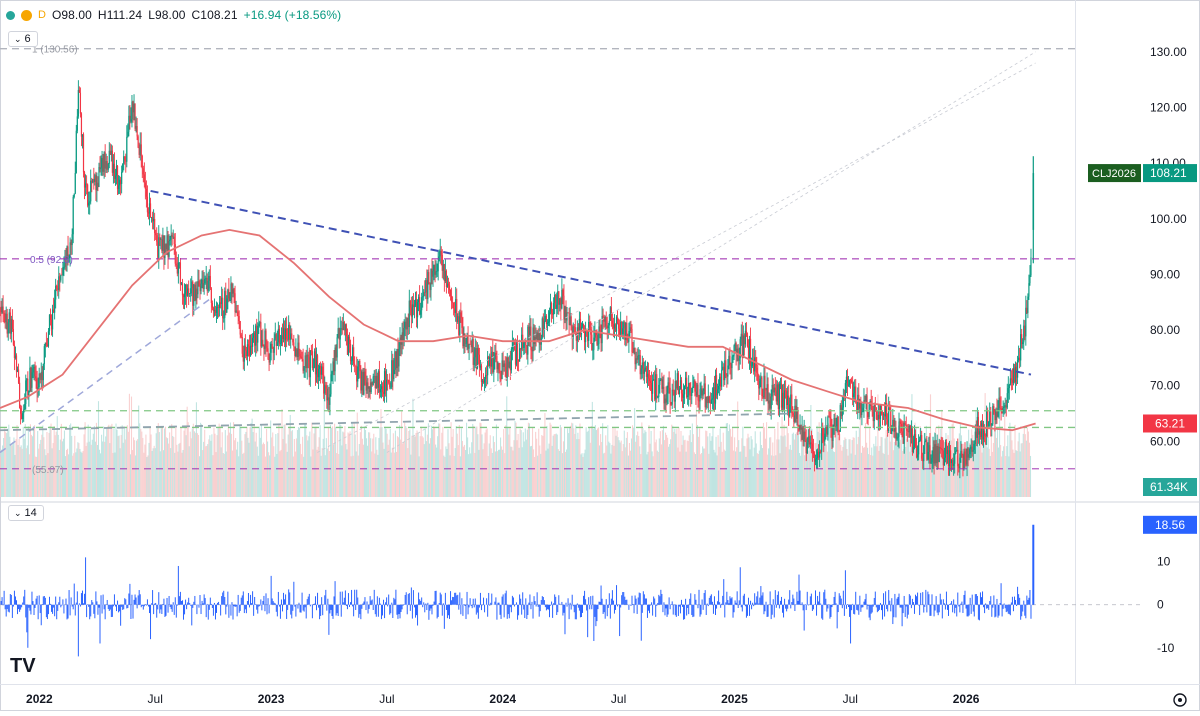  I want to click on symbol-tag, so click(1114, 173).